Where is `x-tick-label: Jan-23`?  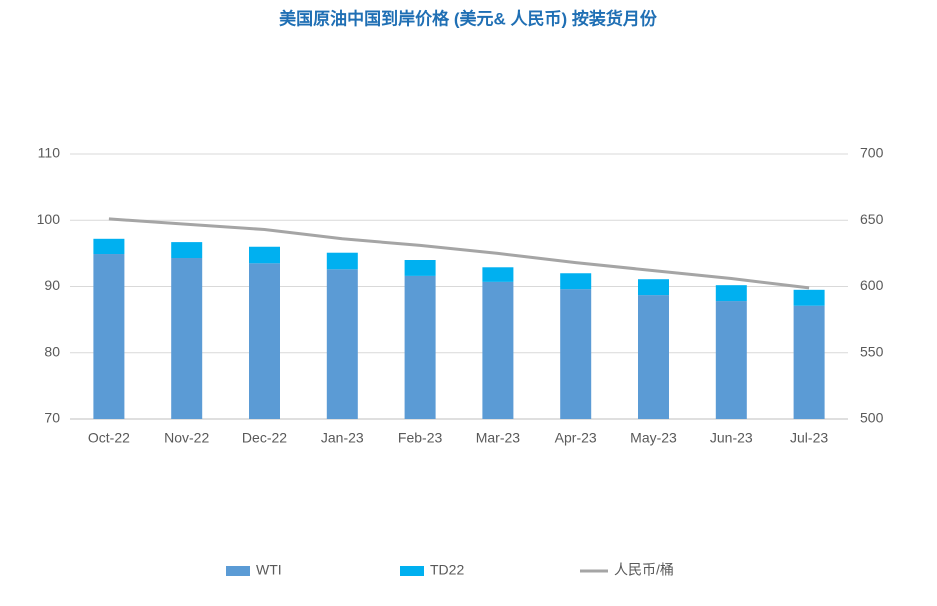
x-tick-label: Jan-23 is located at coordinates (342, 438).